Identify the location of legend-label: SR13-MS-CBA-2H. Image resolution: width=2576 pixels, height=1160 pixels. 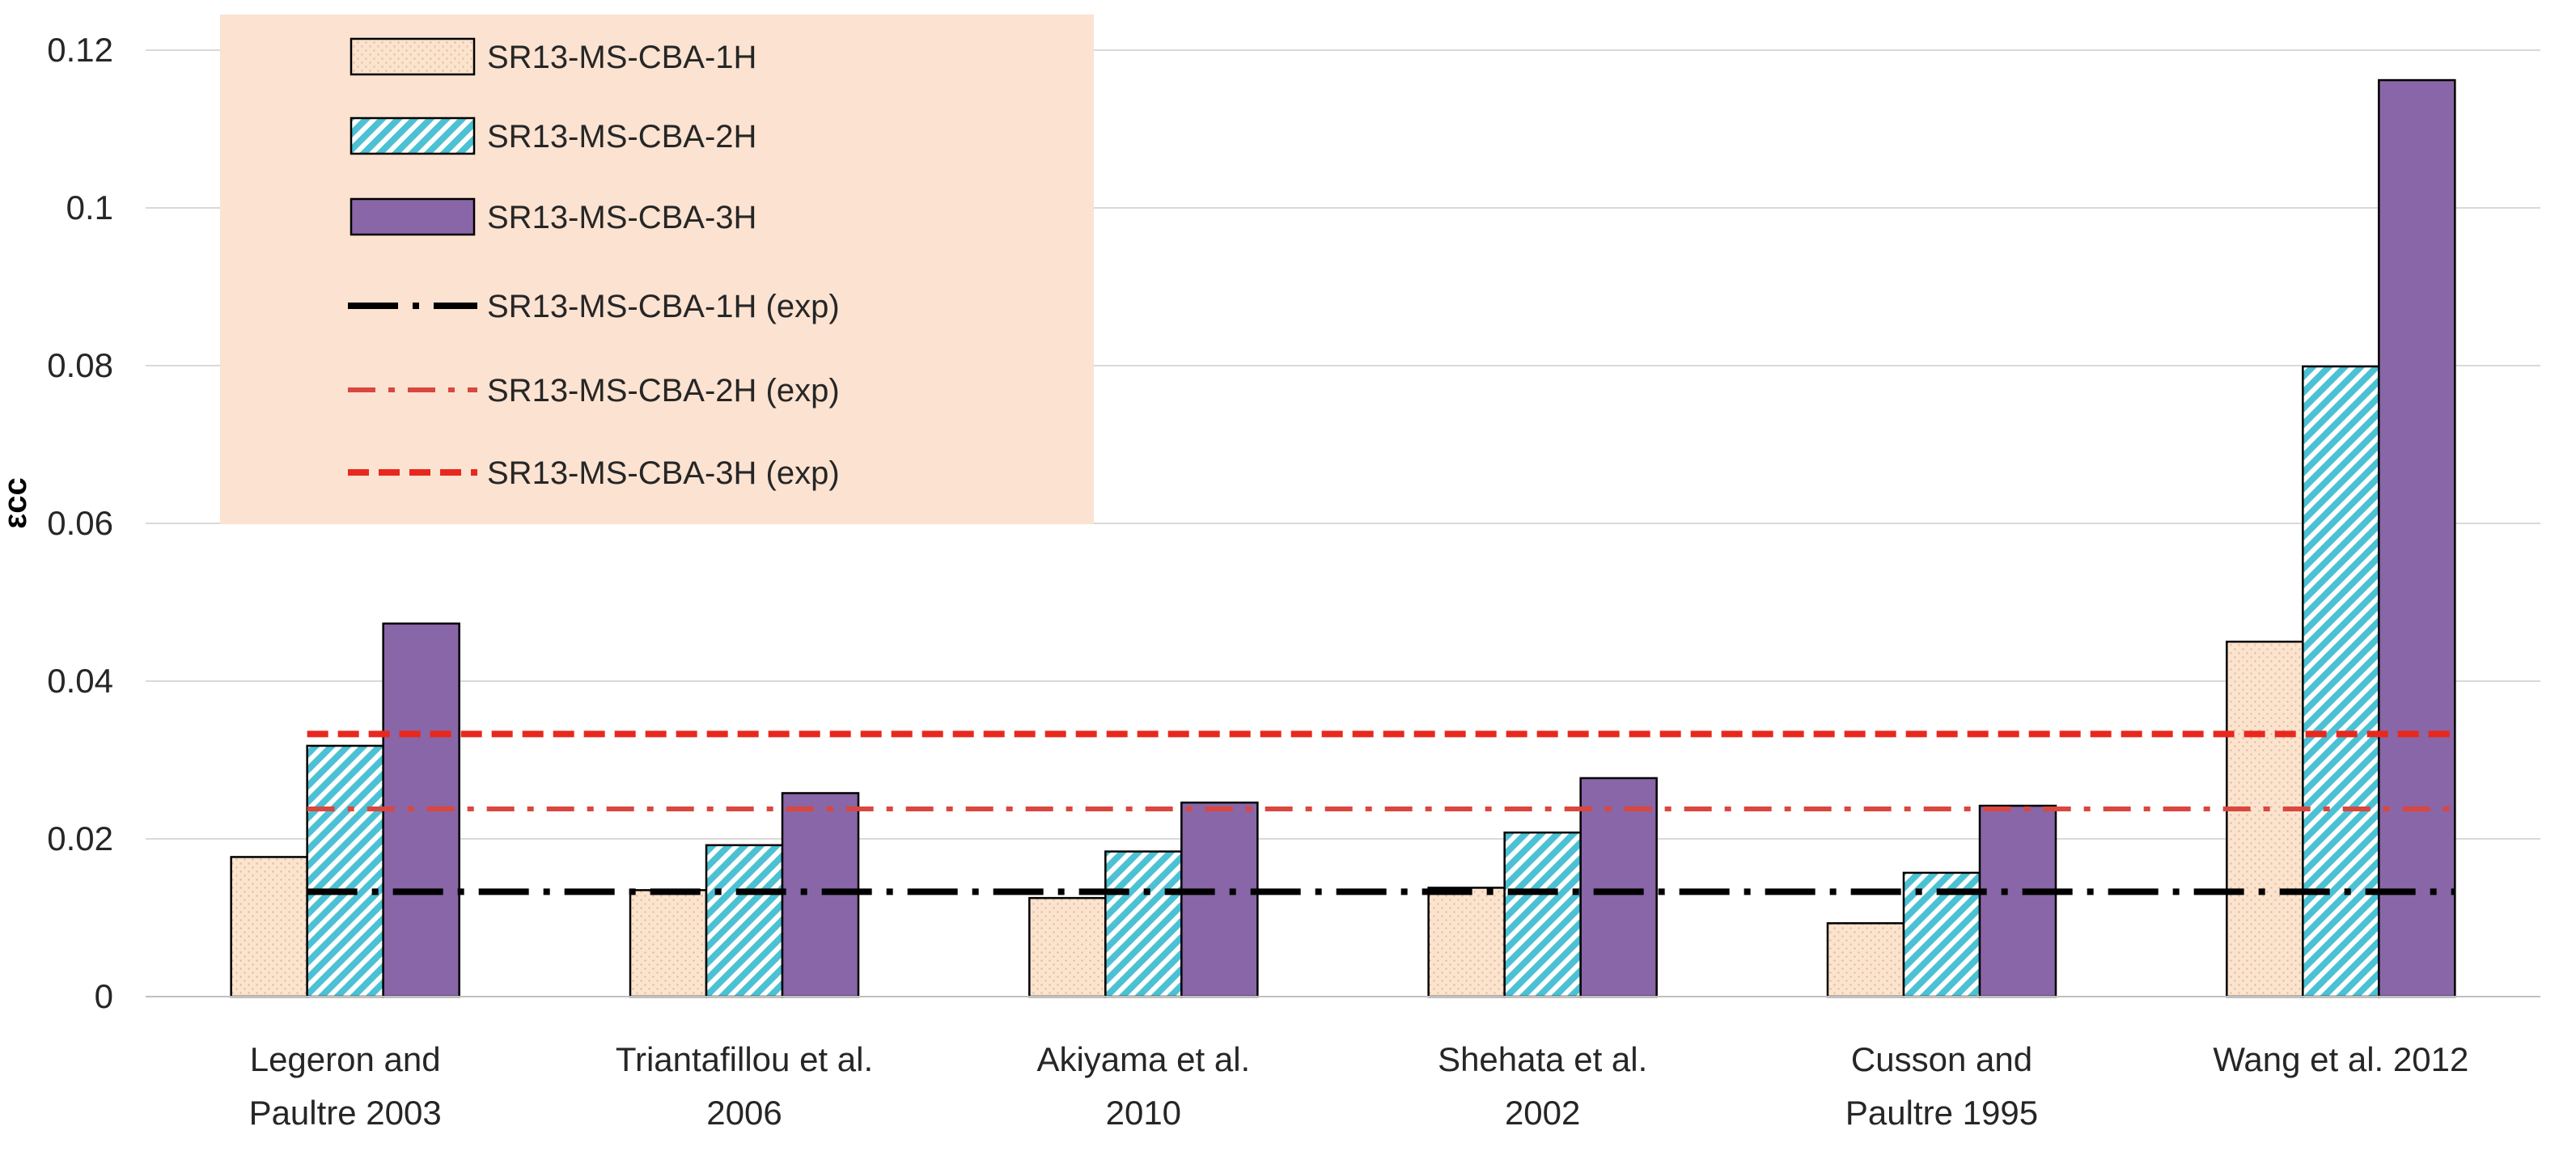
(621, 137).